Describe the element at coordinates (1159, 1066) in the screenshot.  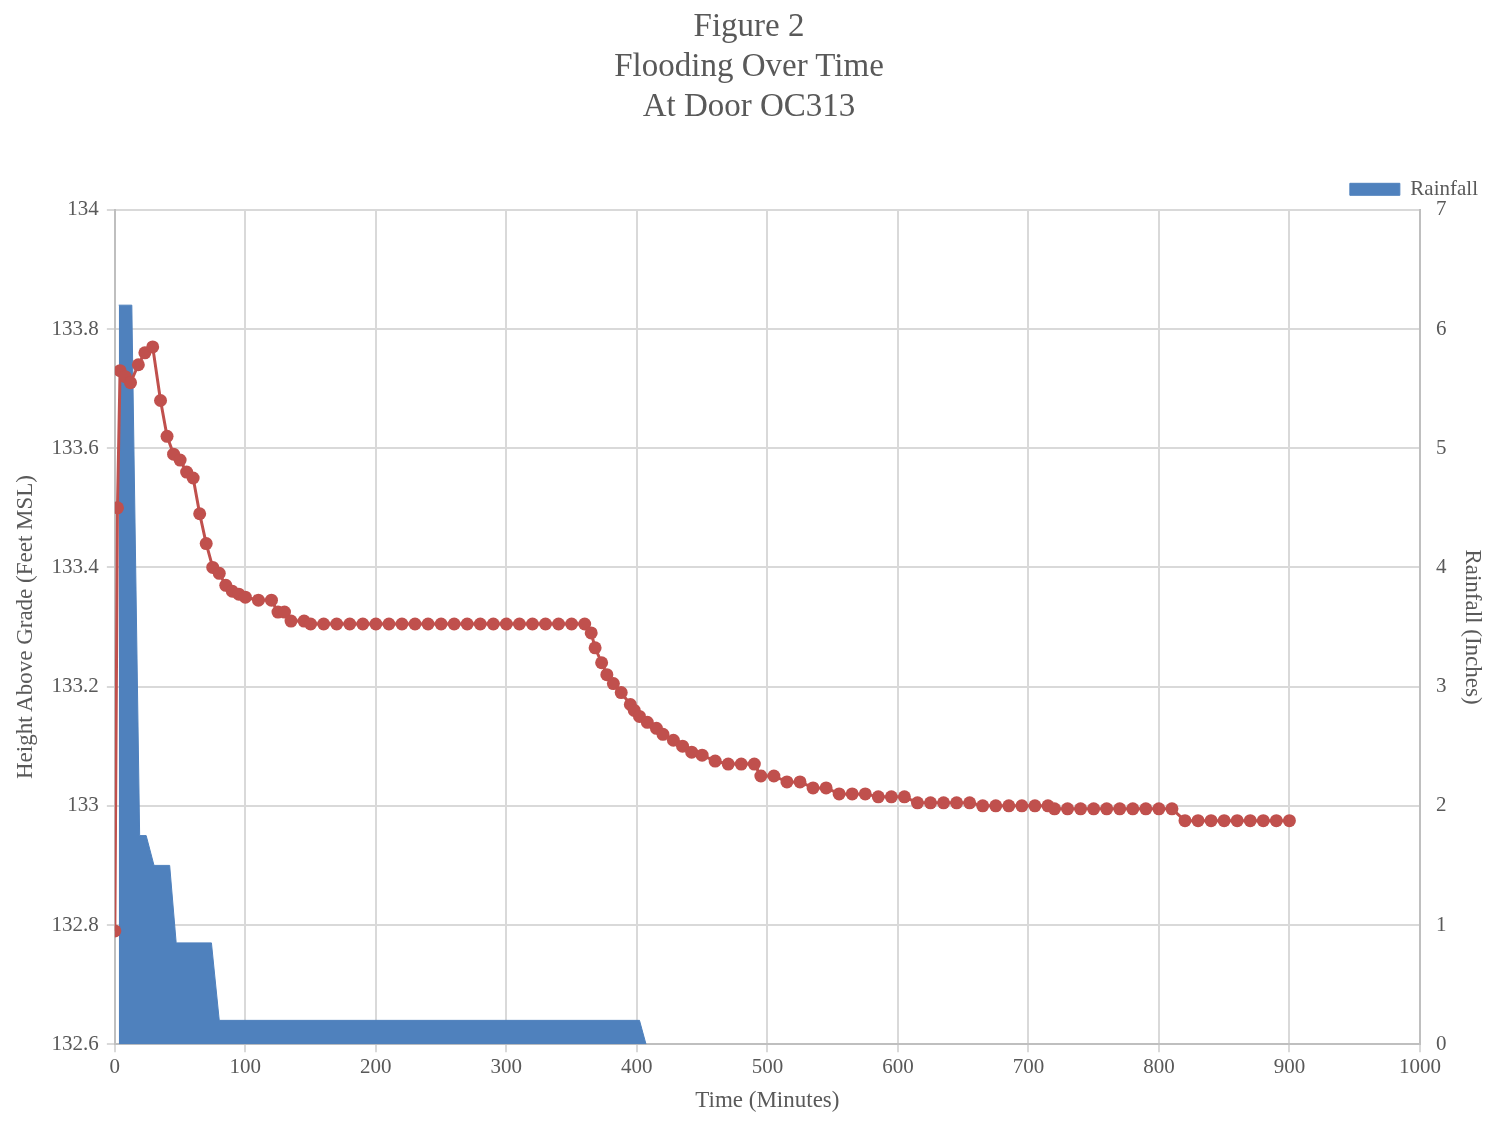
I see `x-tick-label: 800` at that location.